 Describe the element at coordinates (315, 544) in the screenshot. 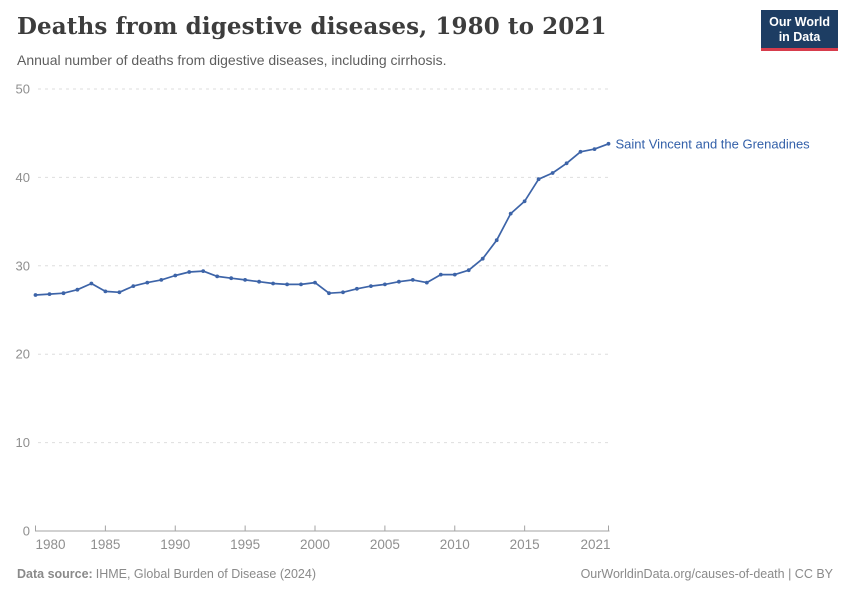

I see `x-tick-label: 2000` at that location.